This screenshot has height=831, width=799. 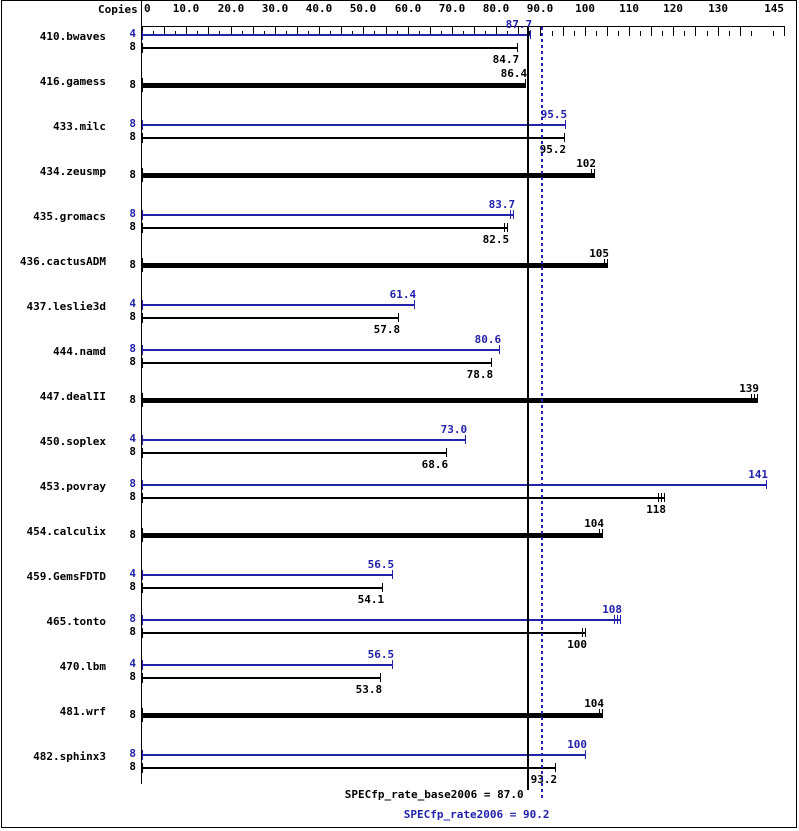 I want to click on x-tick-label: 110, so click(x=629, y=8).